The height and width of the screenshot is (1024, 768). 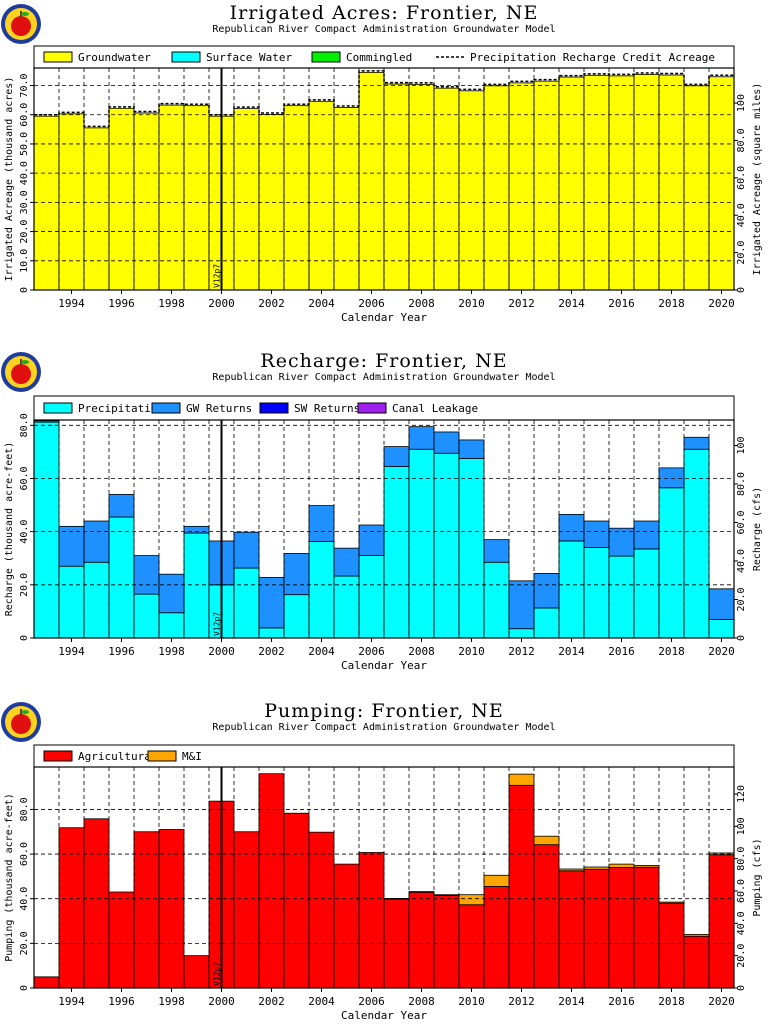 What do you see at coordinates (171, 303) in the screenshot?
I see `x-tick-label: 1998` at bounding box center [171, 303].